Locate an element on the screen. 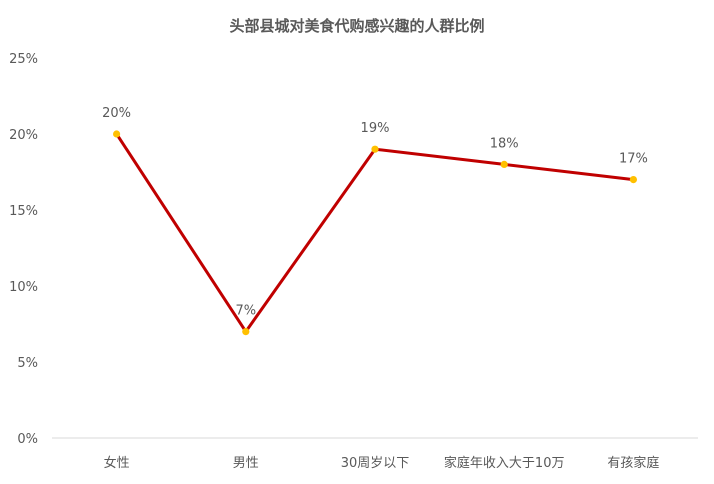 This screenshot has height=484, width=714. data-label: 20% is located at coordinates (116, 113).